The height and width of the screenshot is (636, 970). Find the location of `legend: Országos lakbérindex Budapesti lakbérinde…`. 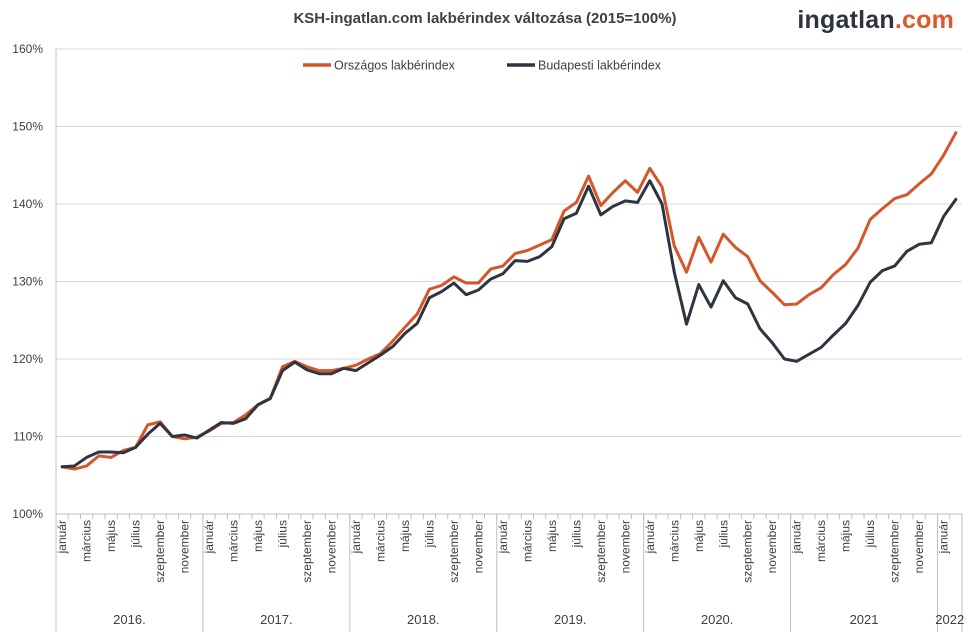

legend: Országos lakbérindex Budapesti lakbérinde… is located at coordinates (482, 66).